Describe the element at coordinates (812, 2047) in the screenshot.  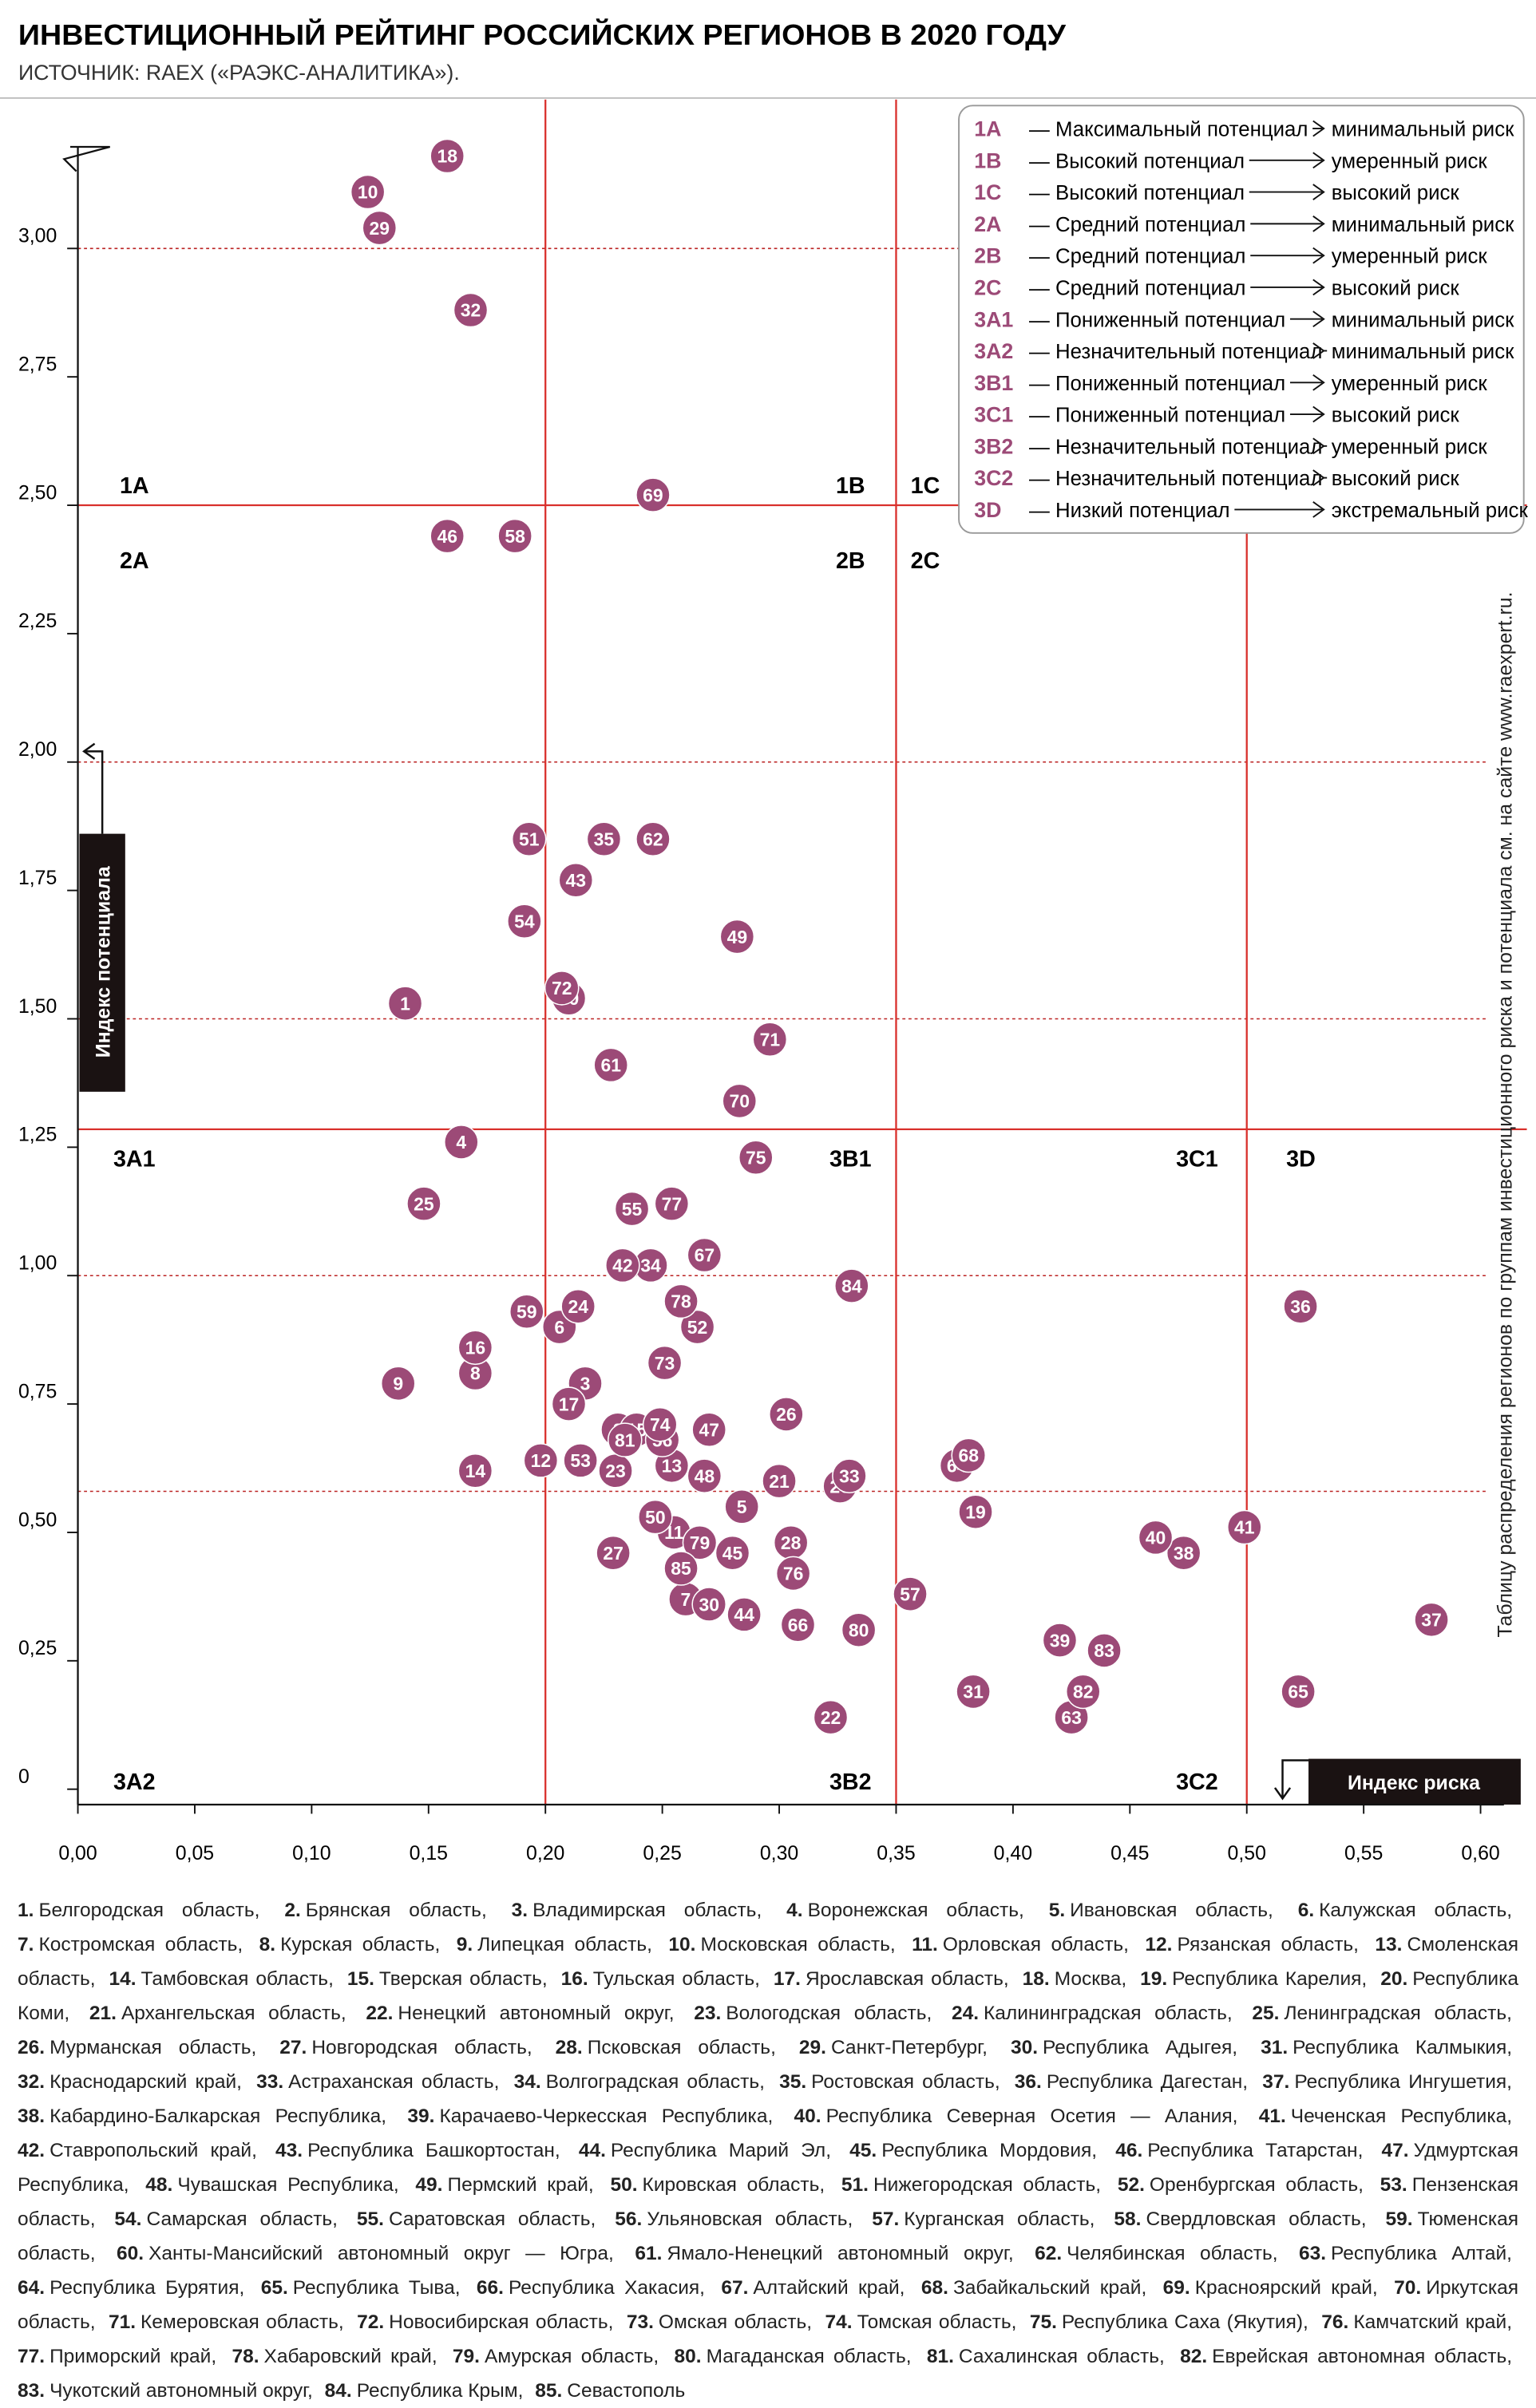
I see `region-number: 29.` at that location.